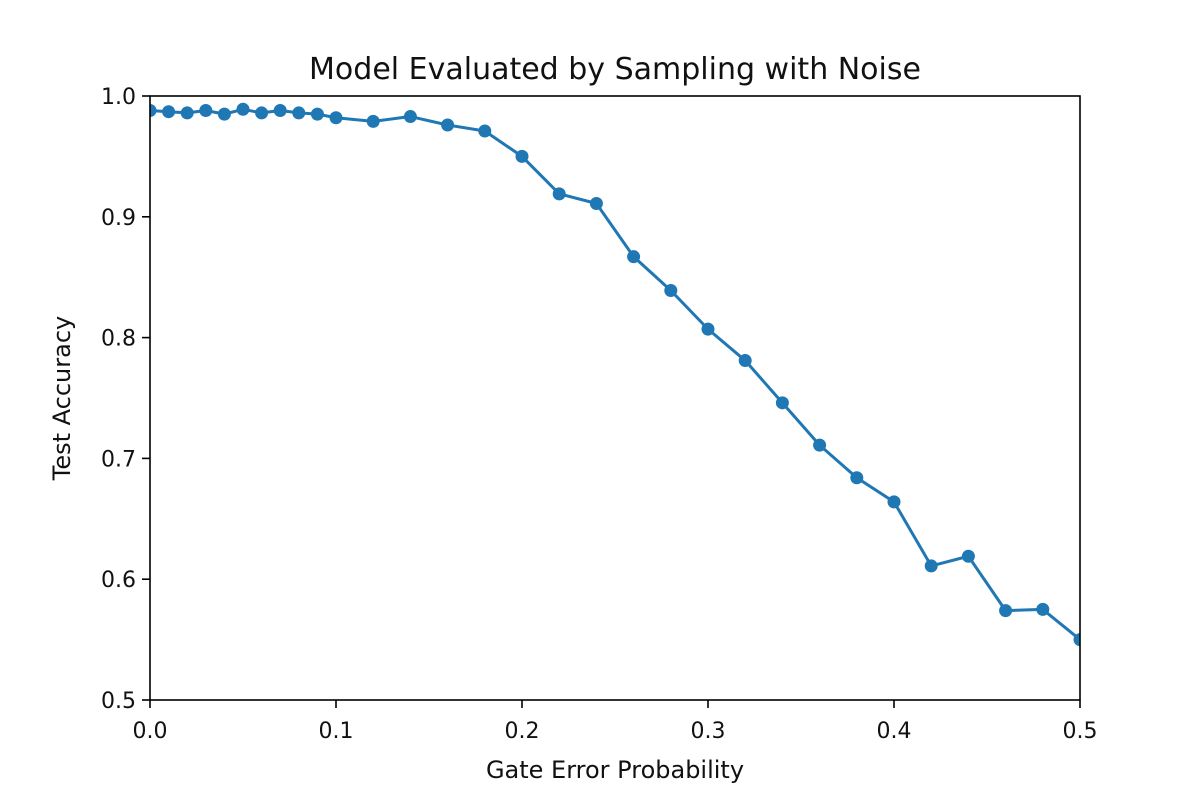 The image size is (1200, 804). What do you see at coordinates (615, 69) in the screenshot?
I see `chart-title: Model Evaluated by Sampling with Noise` at bounding box center [615, 69].